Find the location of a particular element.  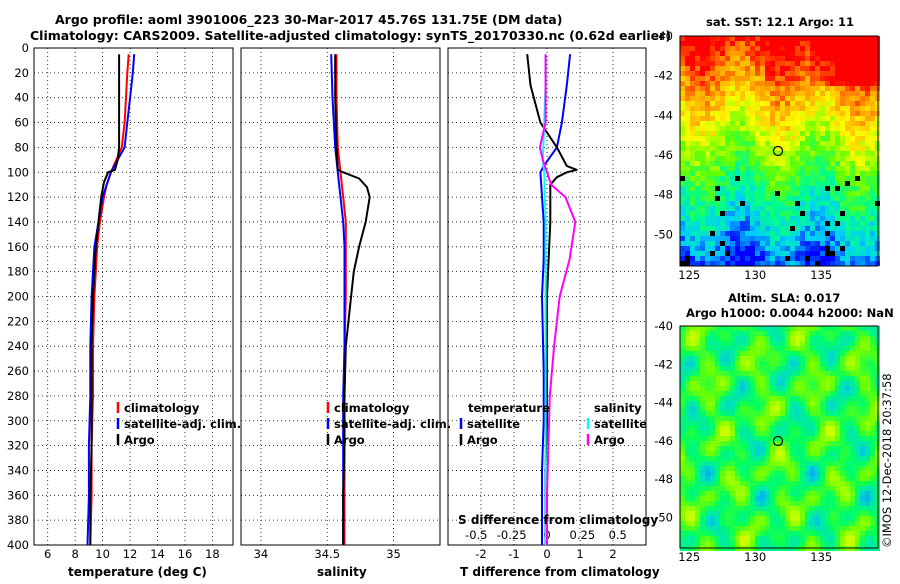

series-climatology is located at coordinates (109, 300).